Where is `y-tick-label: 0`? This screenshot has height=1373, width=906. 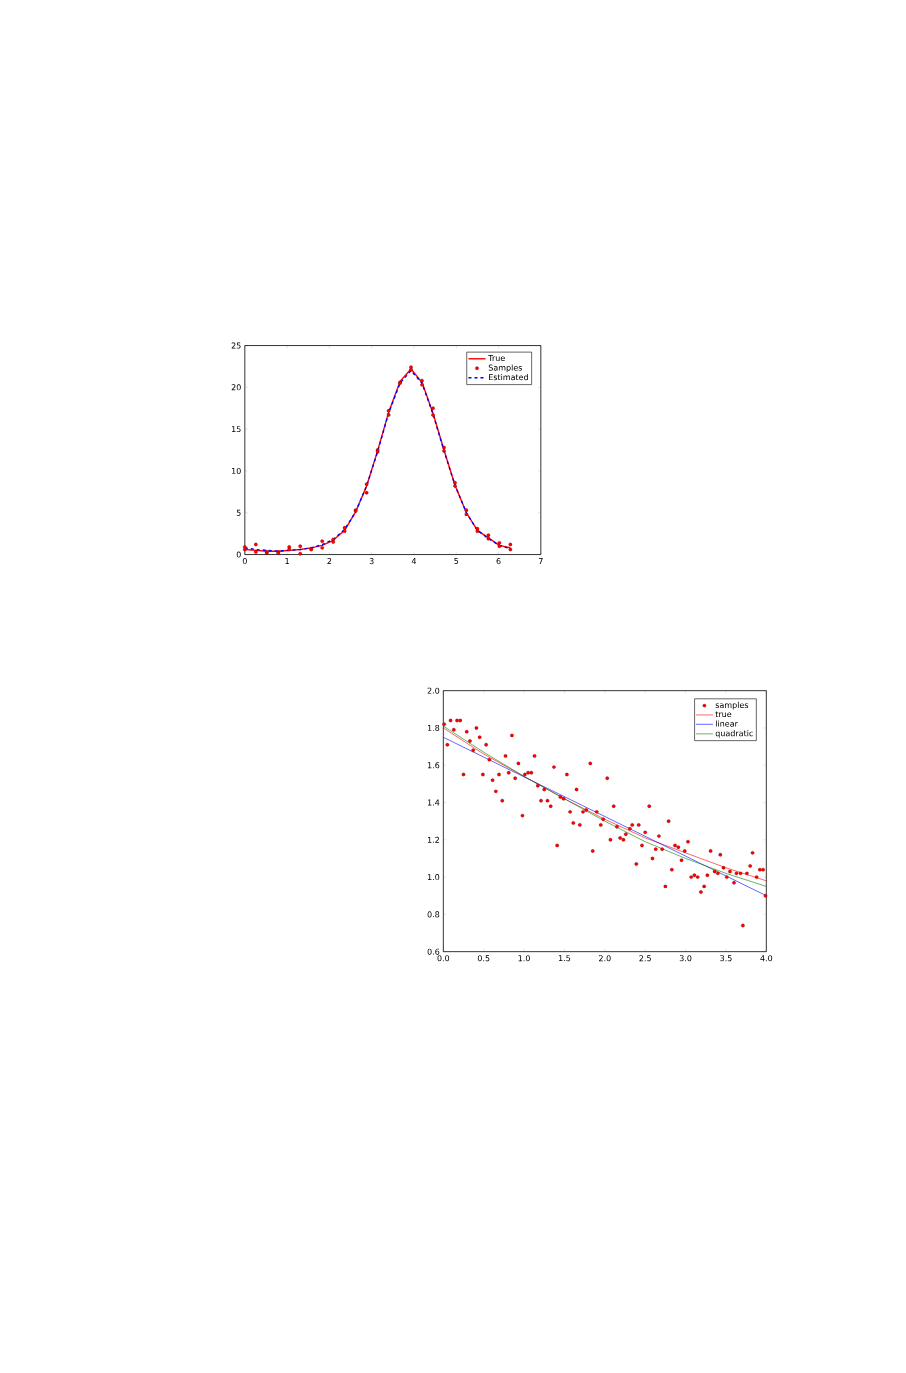 y-tick-label: 0 is located at coordinates (238, 554).